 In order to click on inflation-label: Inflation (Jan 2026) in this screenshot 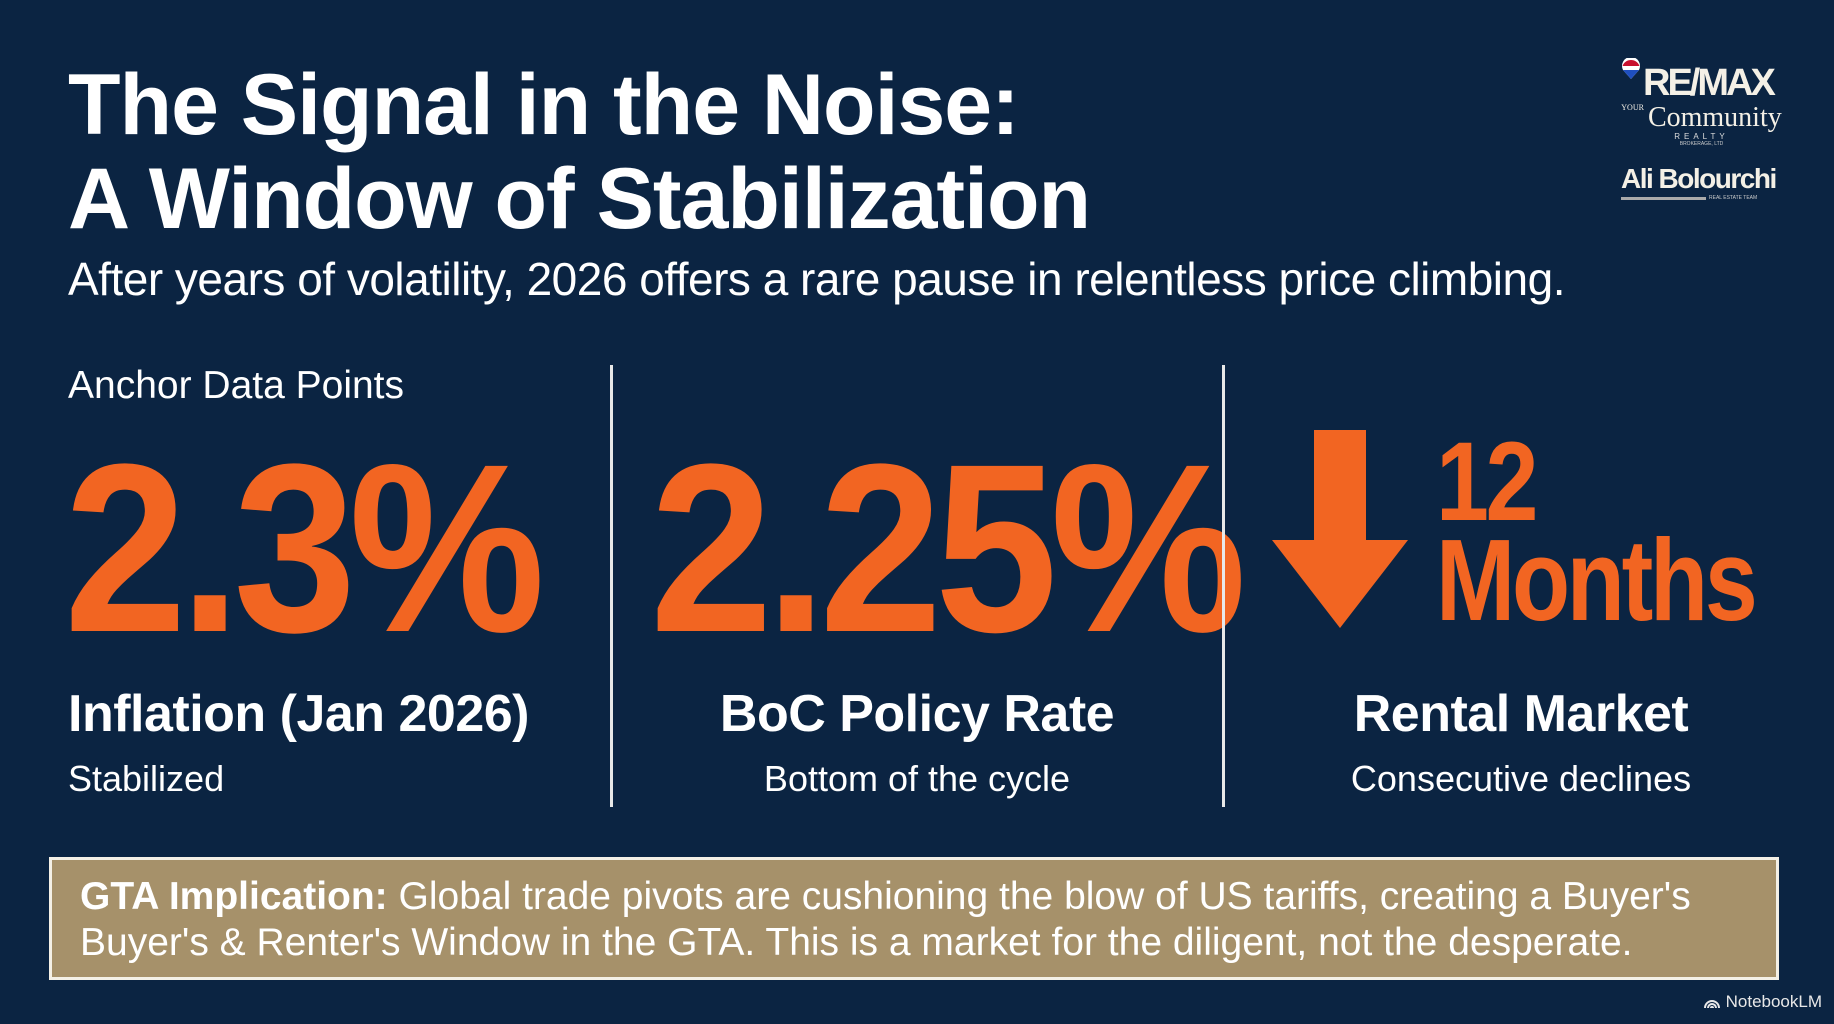, I will do `click(299, 714)`.